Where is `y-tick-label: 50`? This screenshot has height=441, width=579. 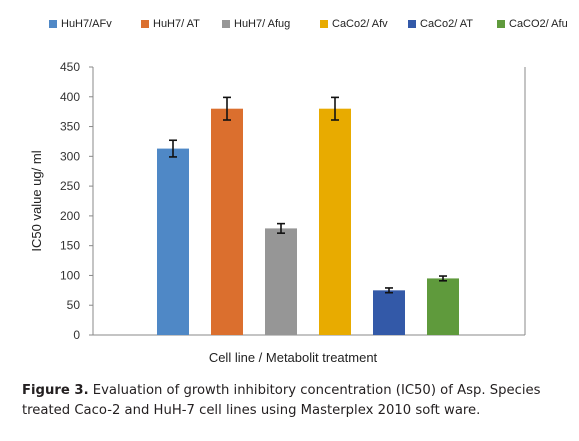
y-tick-label: 50 is located at coordinates (74, 305).